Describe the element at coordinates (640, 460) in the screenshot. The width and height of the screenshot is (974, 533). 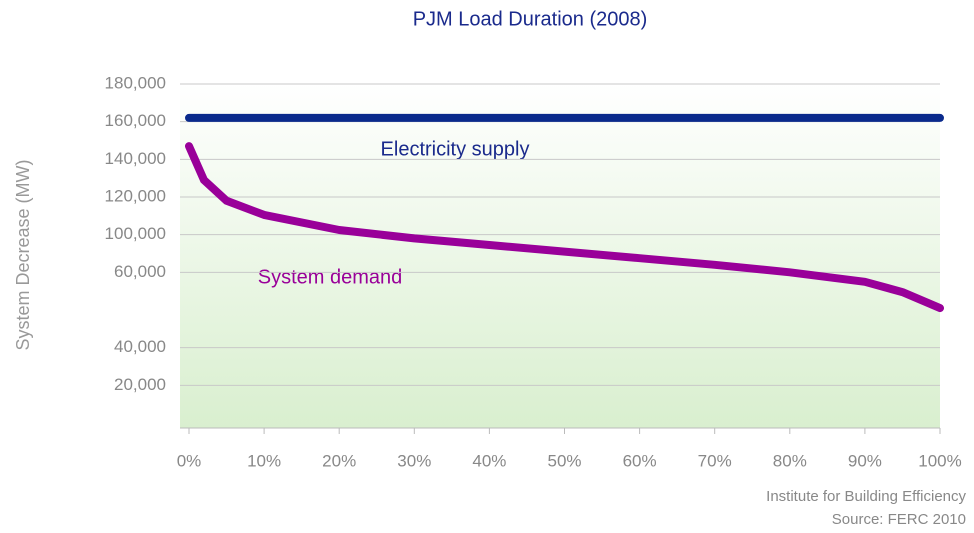
I see `x-tick-label: 60%` at that location.